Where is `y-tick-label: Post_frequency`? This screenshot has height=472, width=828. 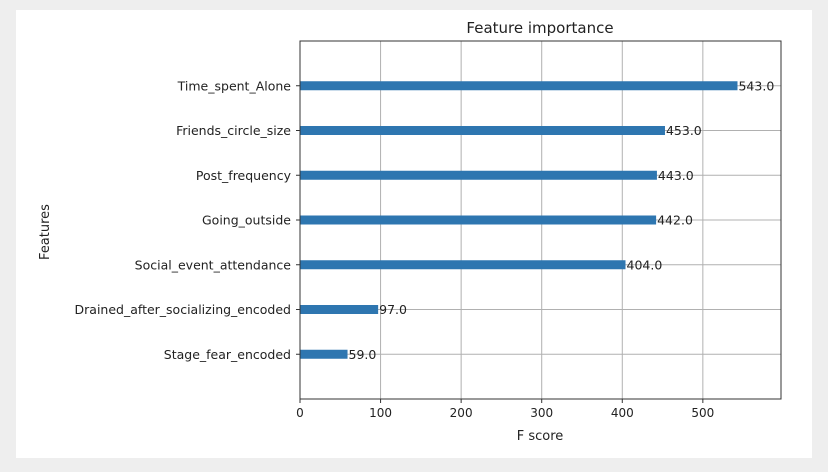 y-tick-label: Post_frequency is located at coordinates (244, 175).